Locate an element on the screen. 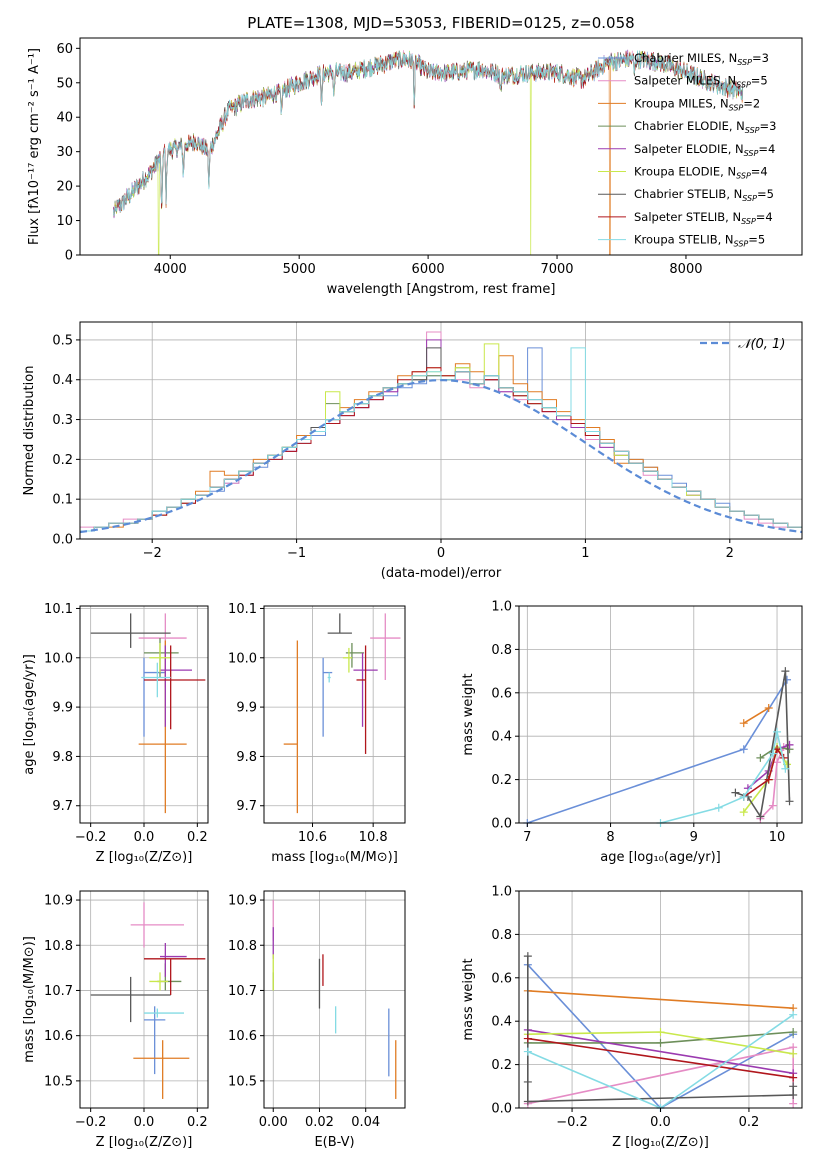 The height and width of the screenshot is (1170, 819). y-axis-label: Flux [fλ10⁻¹⁷ erg cm⁻² s⁻¹ A⁻¹] is located at coordinates (34, 146).